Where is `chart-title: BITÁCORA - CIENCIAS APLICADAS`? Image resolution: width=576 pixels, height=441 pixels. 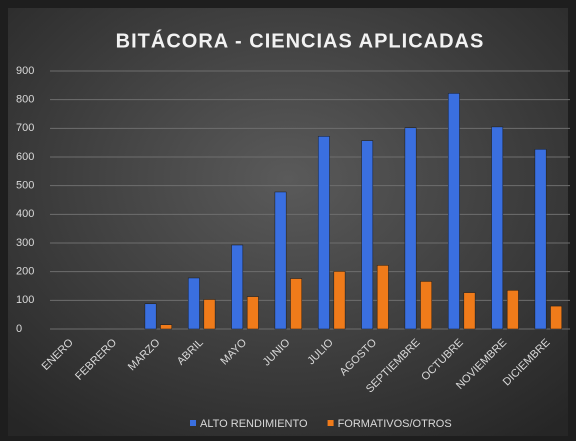
chart-title: BITÁCORA - CIENCIAS APLICADAS is located at coordinates (300, 40).